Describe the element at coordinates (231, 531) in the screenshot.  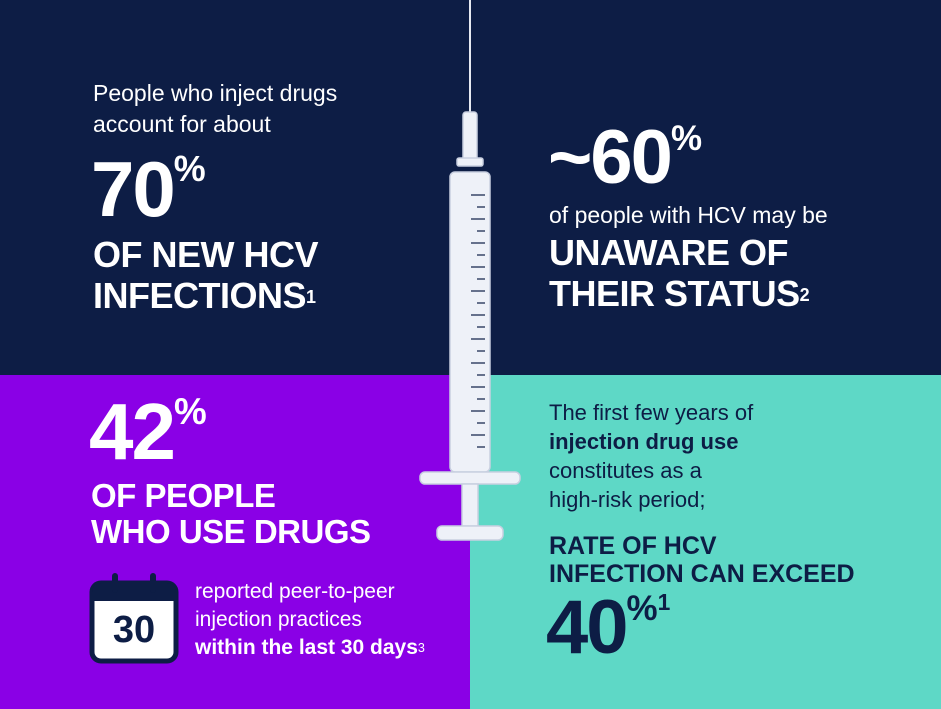
I see `bl-headline-line2: WHO USE DRUGS` at that location.